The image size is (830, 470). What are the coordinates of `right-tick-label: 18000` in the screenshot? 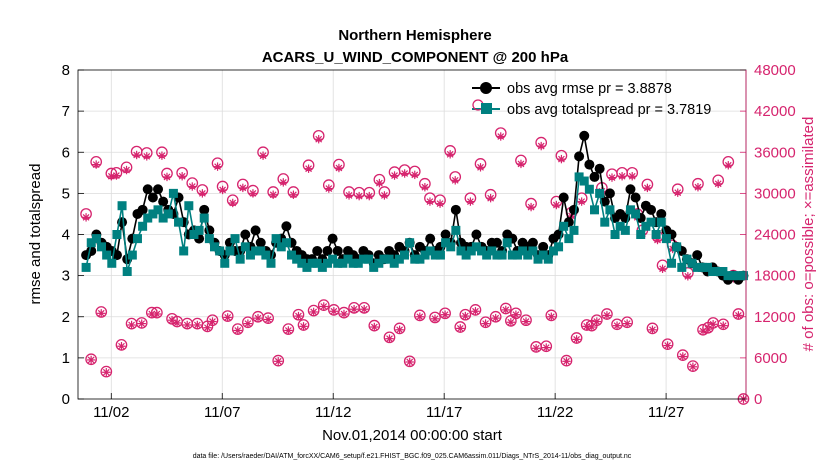 It's located at (775, 276).